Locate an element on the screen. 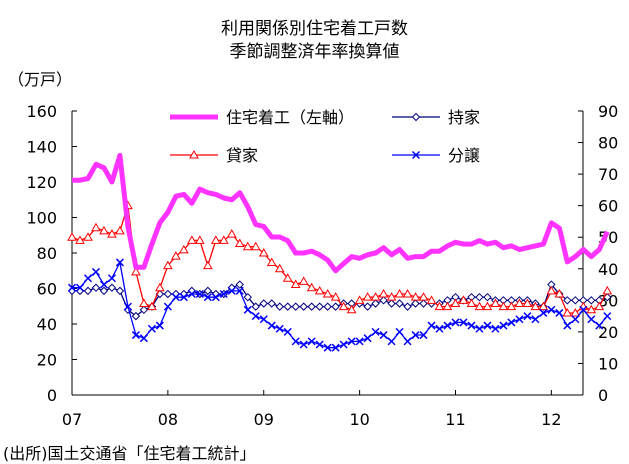 The height and width of the screenshot is (464, 629). x-tick-label: 12 is located at coordinates (551, 419).